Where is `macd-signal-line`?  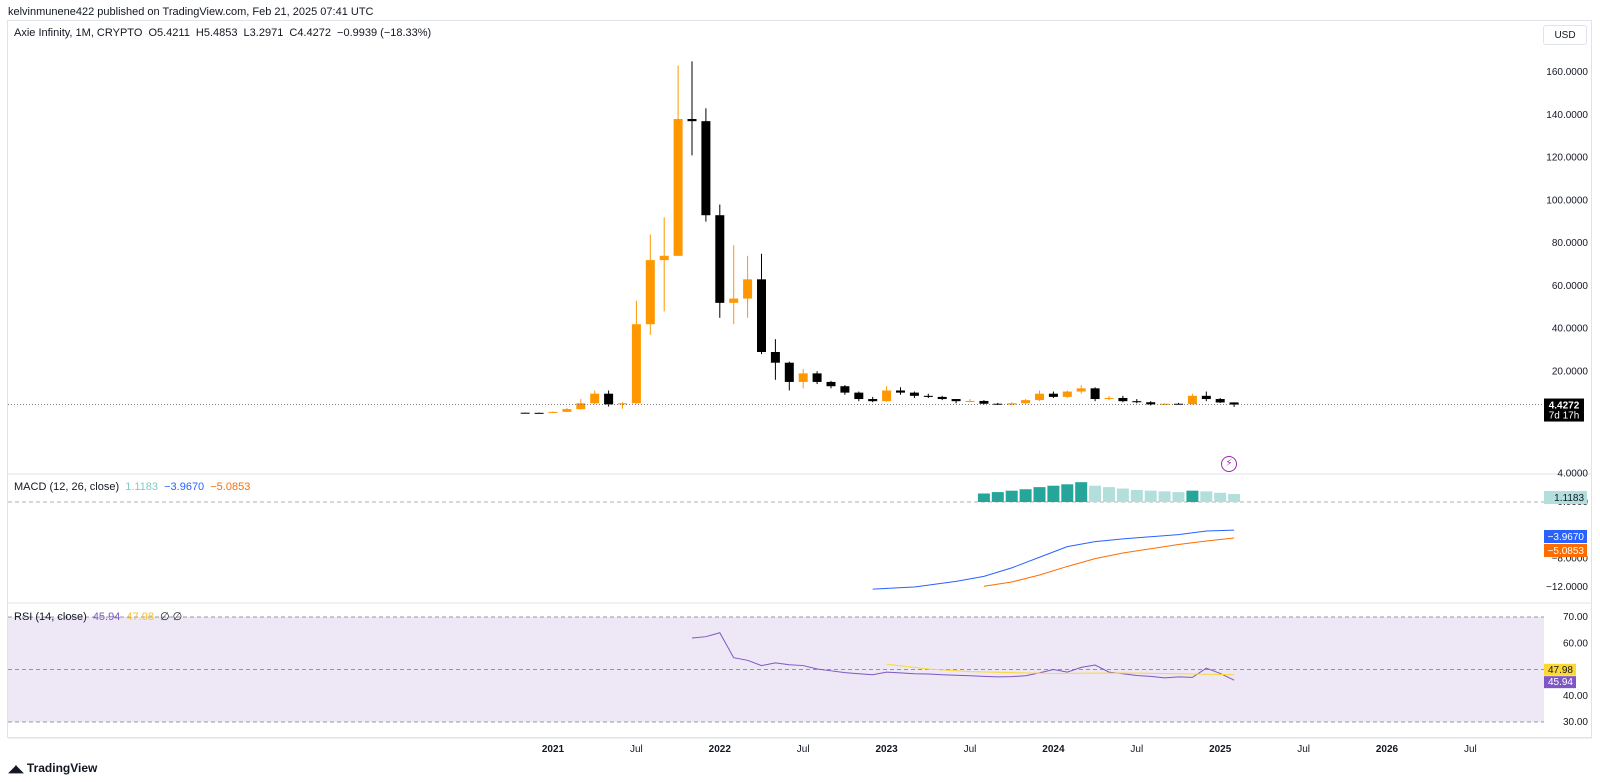
macd-signal-line is located at coordinates (1109, 562).